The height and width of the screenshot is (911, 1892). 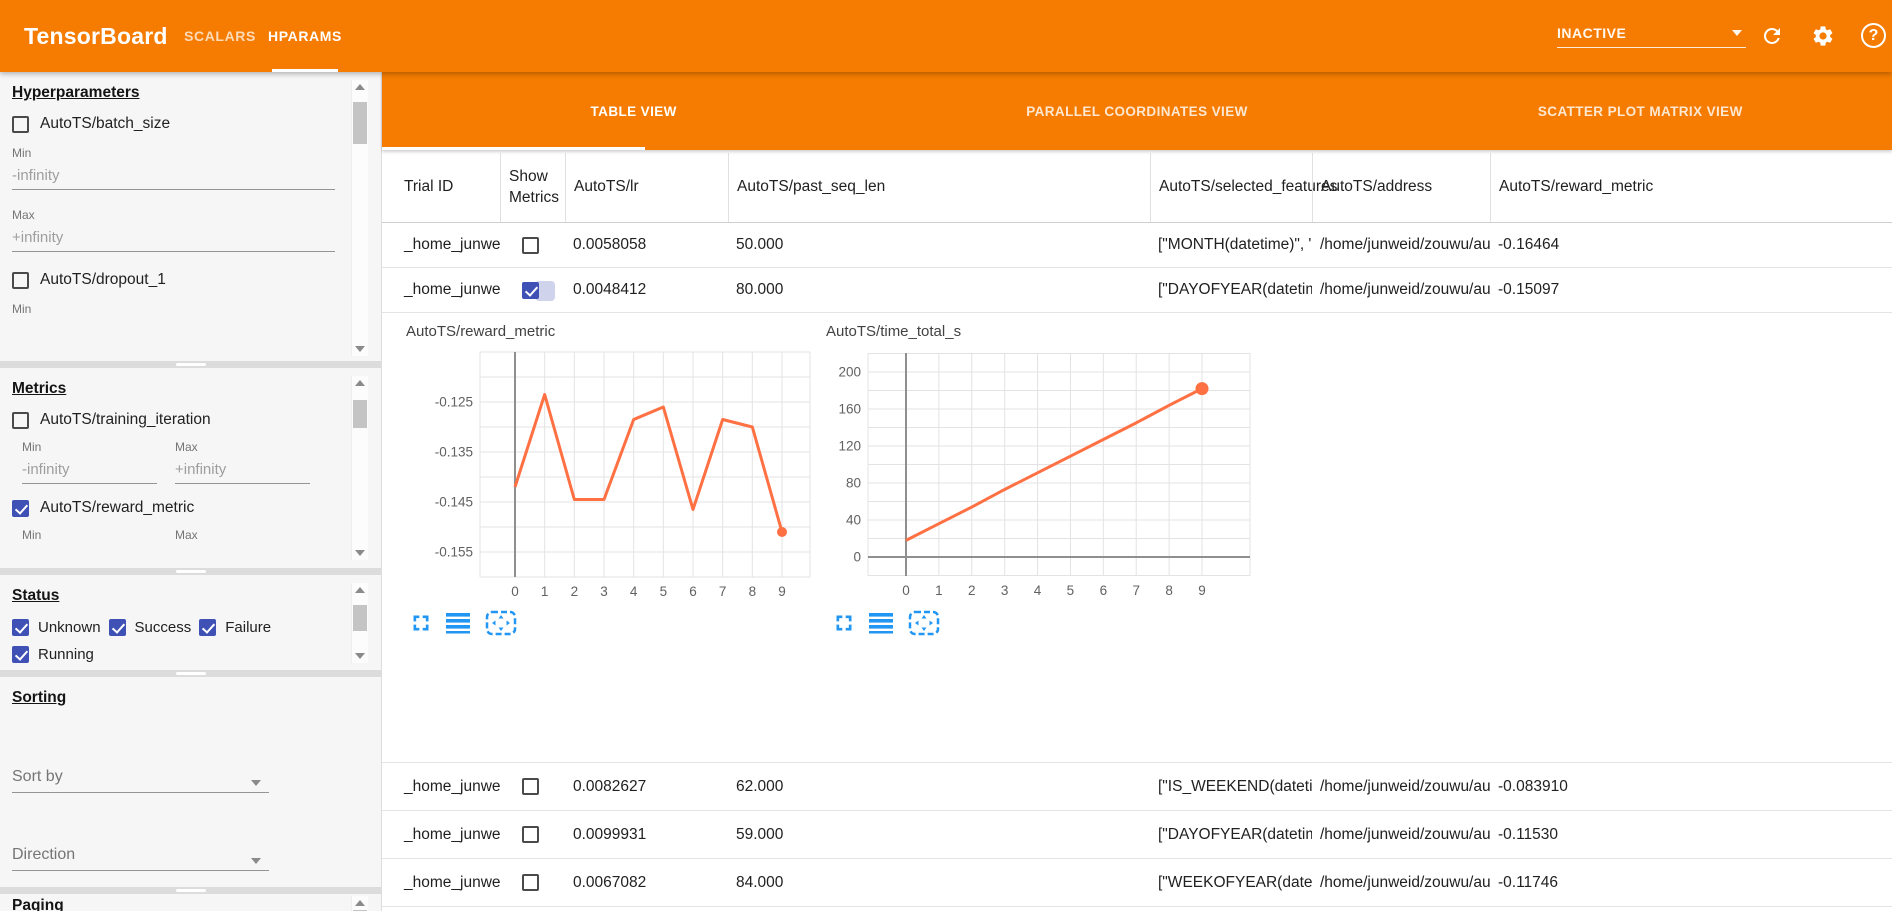 I want to click on reward-metric-cell: -0.11530, so click(x=1528, y=834).